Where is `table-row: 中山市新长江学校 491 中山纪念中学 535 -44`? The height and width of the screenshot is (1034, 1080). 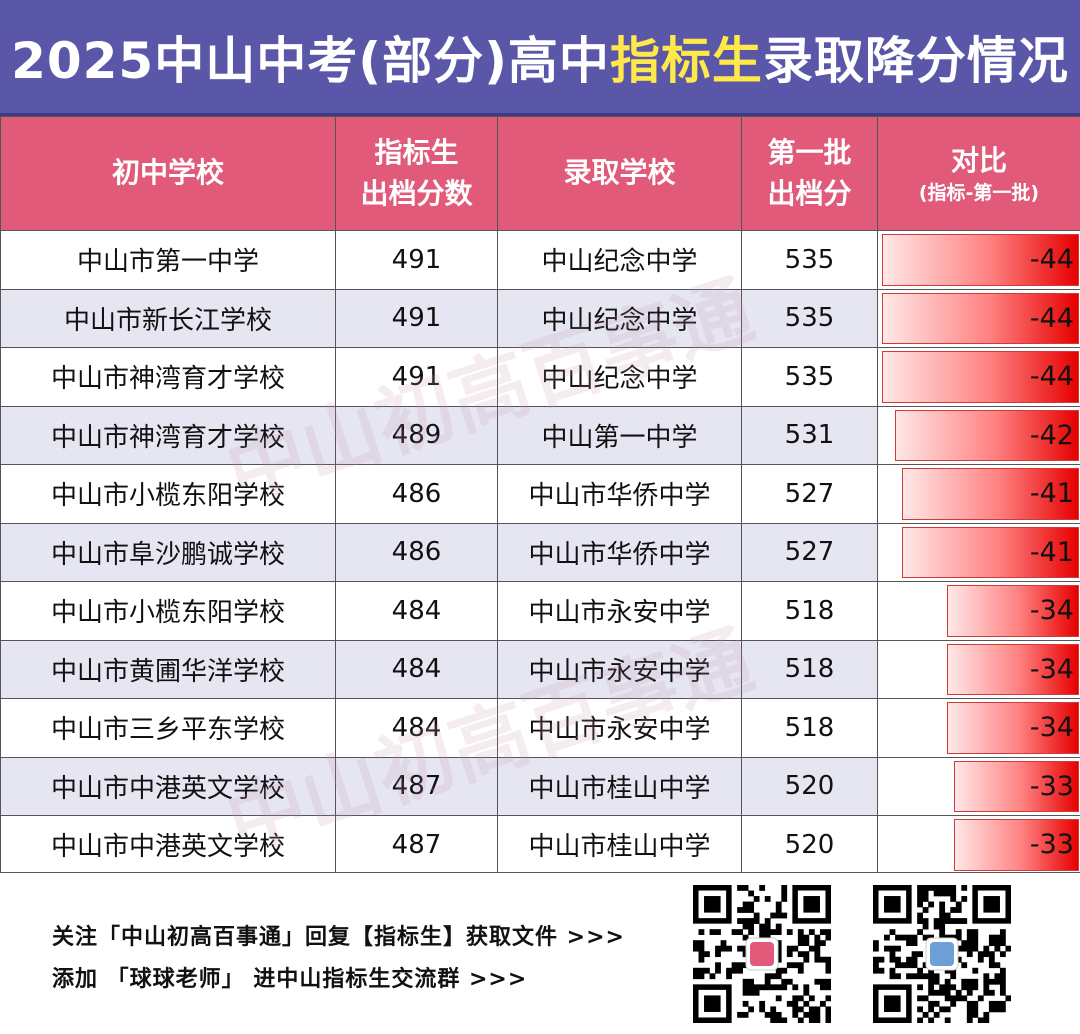
table-row: 中山市新长江学校 491 中山纪念中学 535 -44 is located at coordinates (540, 318).